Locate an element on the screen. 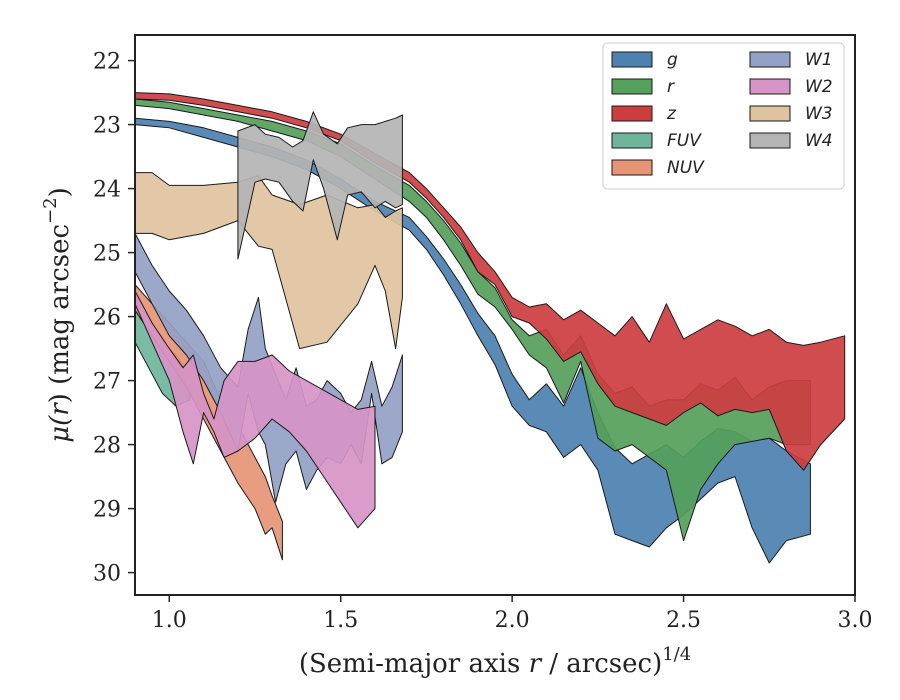 The image size is (900, 700). y-tick-label: 23 is located at coordinates (107, 126).